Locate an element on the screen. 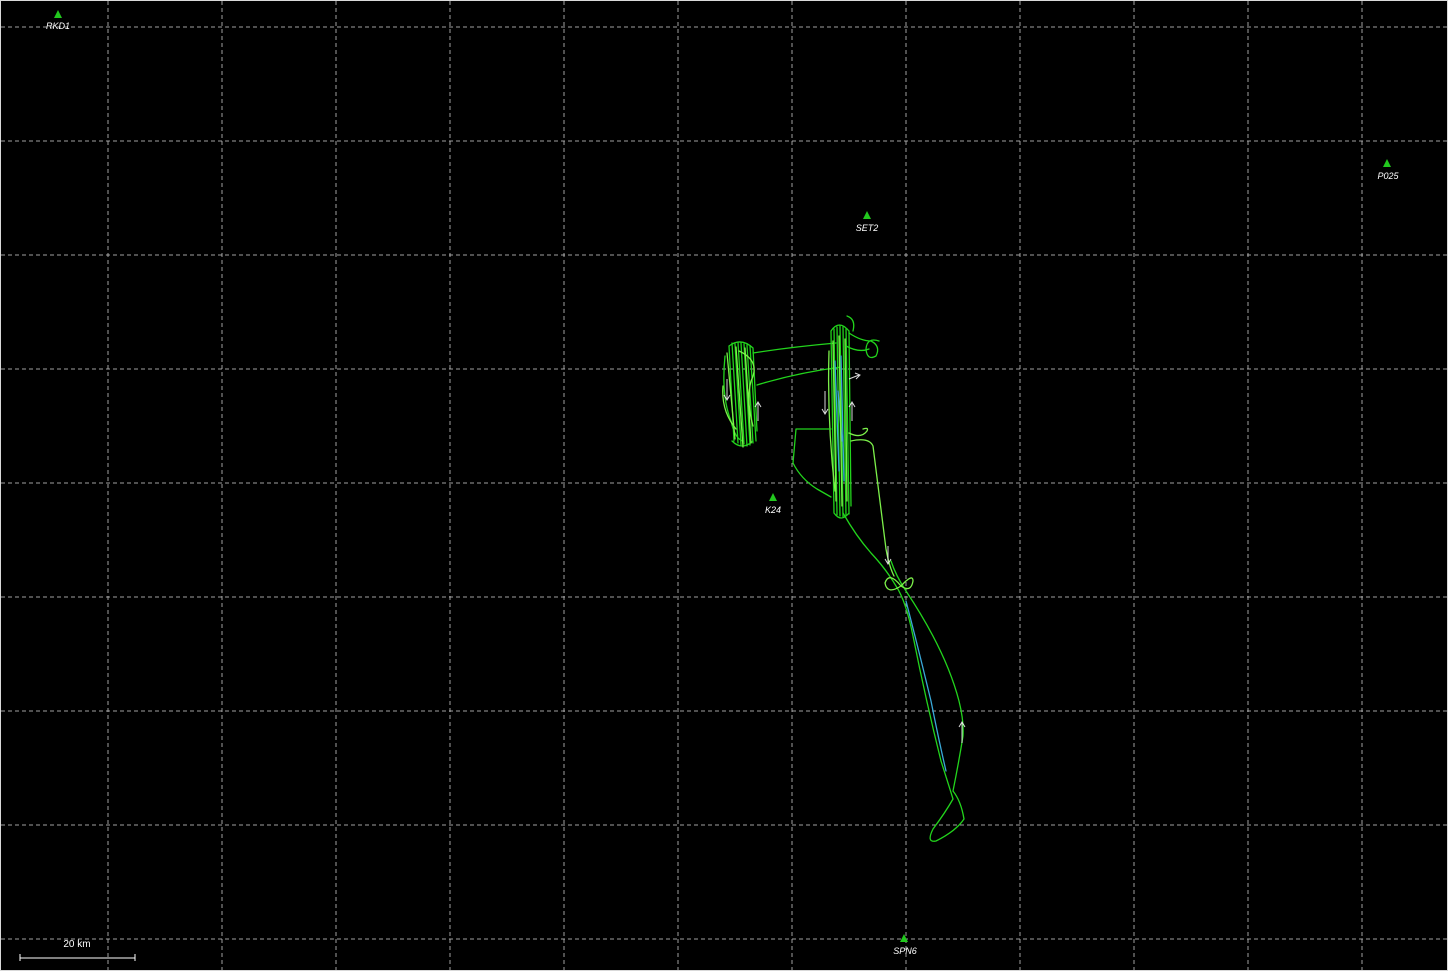 The image size is (1448, 971). flight-track-figure-eight is located at coordinates (899, 584).